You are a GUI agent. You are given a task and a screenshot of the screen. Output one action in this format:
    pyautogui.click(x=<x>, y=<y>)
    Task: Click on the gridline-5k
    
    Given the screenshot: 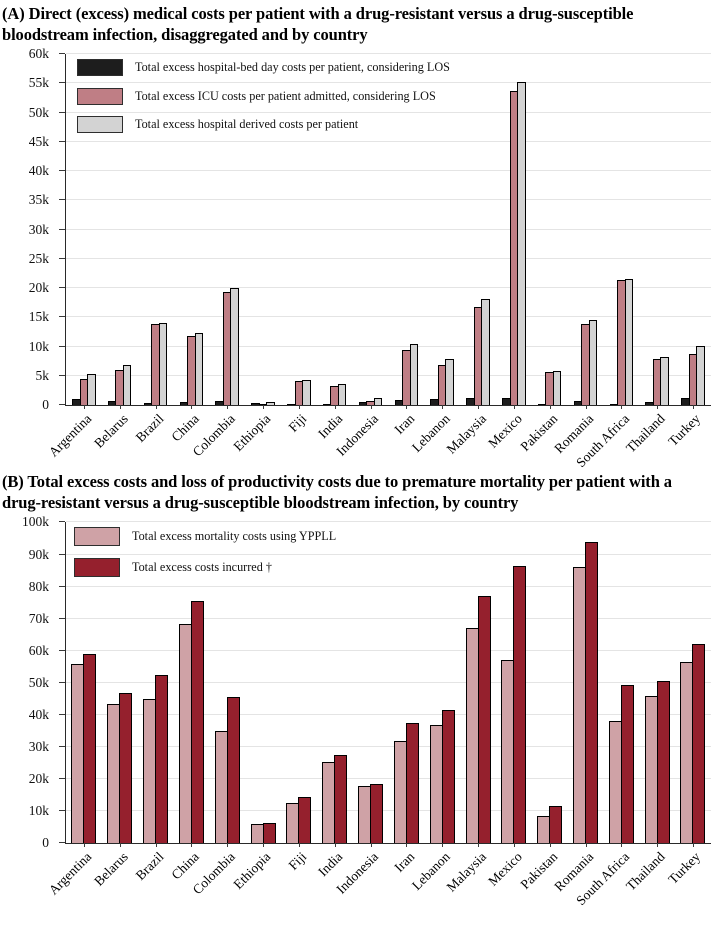 What is the action you would take?
    pyautogui.click(x=388, y=375)
    